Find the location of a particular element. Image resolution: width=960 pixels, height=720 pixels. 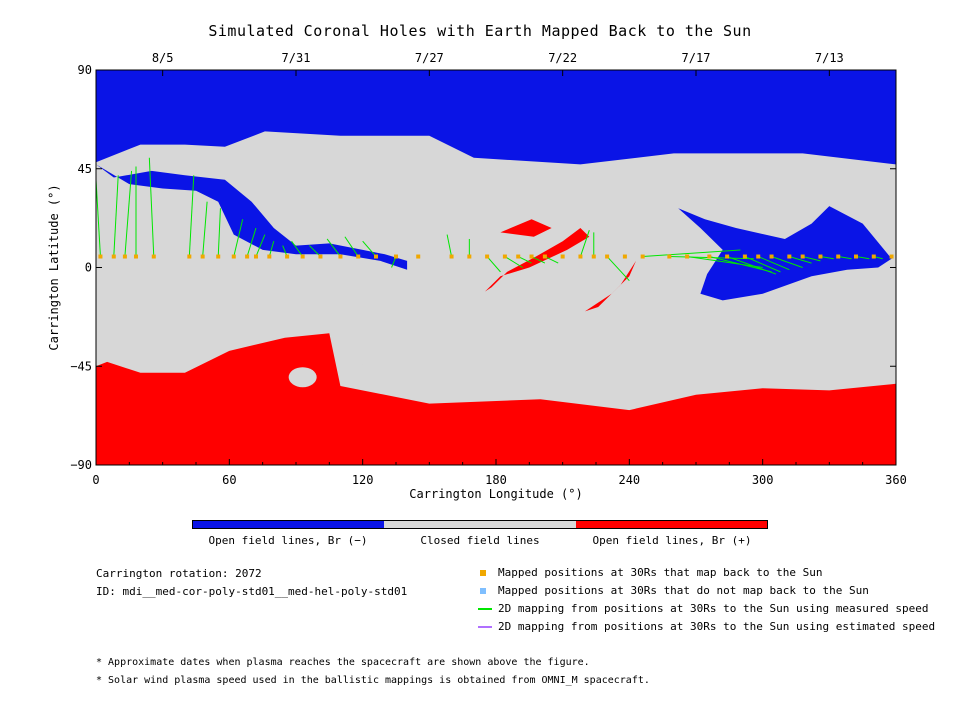

date-tick-label-5: 7/13 is located at coordinates (829, 58).